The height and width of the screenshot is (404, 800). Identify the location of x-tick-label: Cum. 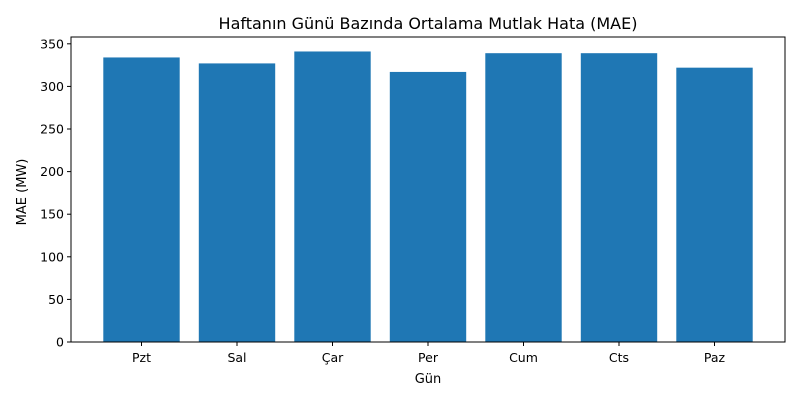
(523, 357).